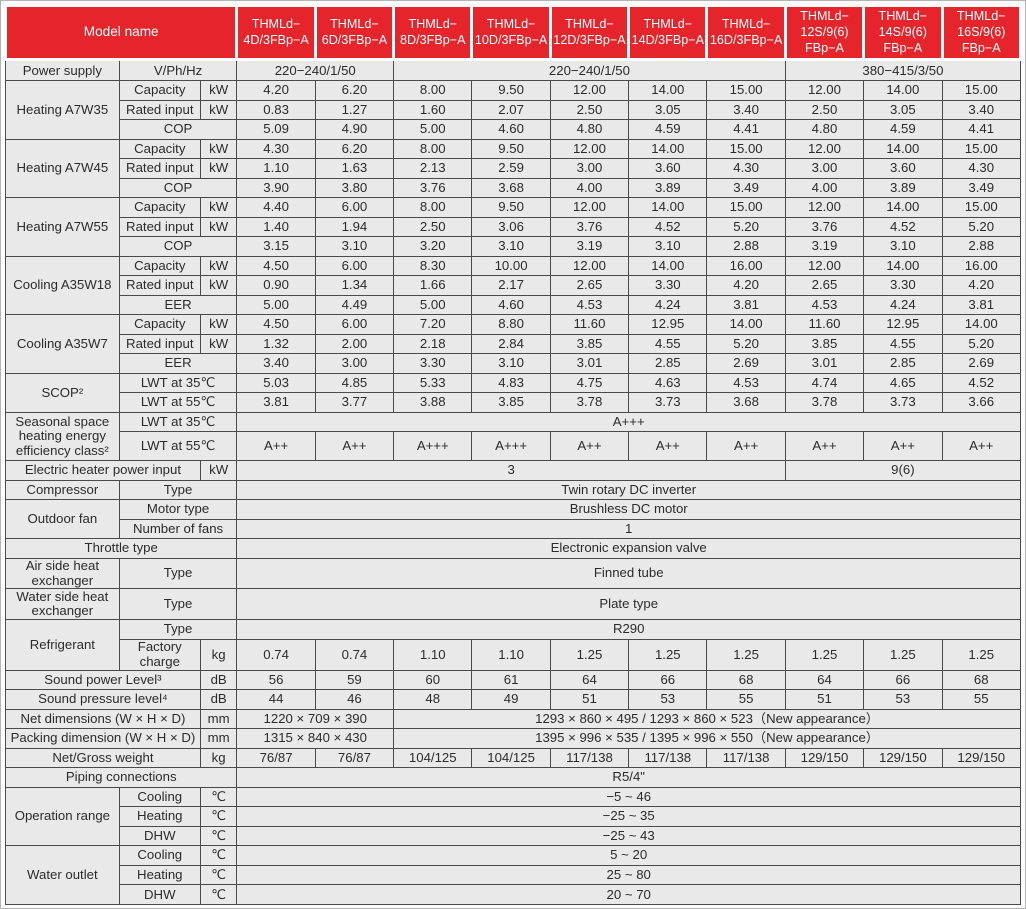  Describe the element at coordinates (511, 110) in the screenshot. I see `table-cell: 2.07` at that location.